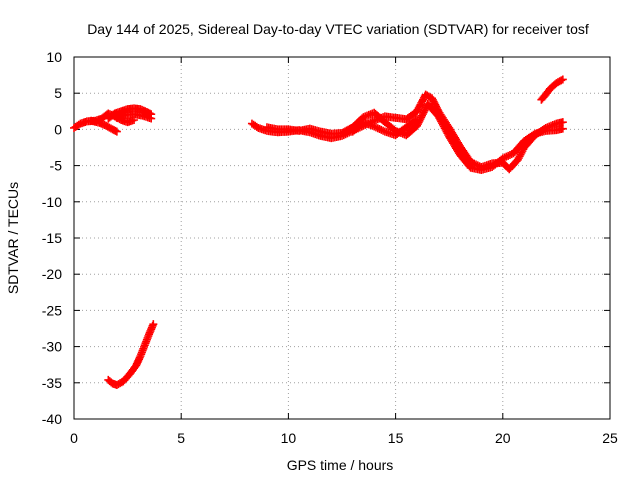 Image resolution: width=640 pixels, height=480 pixels. What do you see at coordinates (104, 126) in the screenshot?
I see `series-arc-1b` at bounding box center [104, 126].